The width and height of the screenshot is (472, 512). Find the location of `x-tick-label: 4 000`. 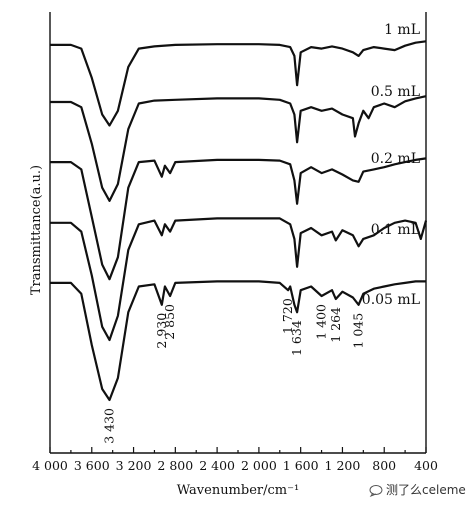

x-tick-label: 4 000 is located at coordinates (50, 465).